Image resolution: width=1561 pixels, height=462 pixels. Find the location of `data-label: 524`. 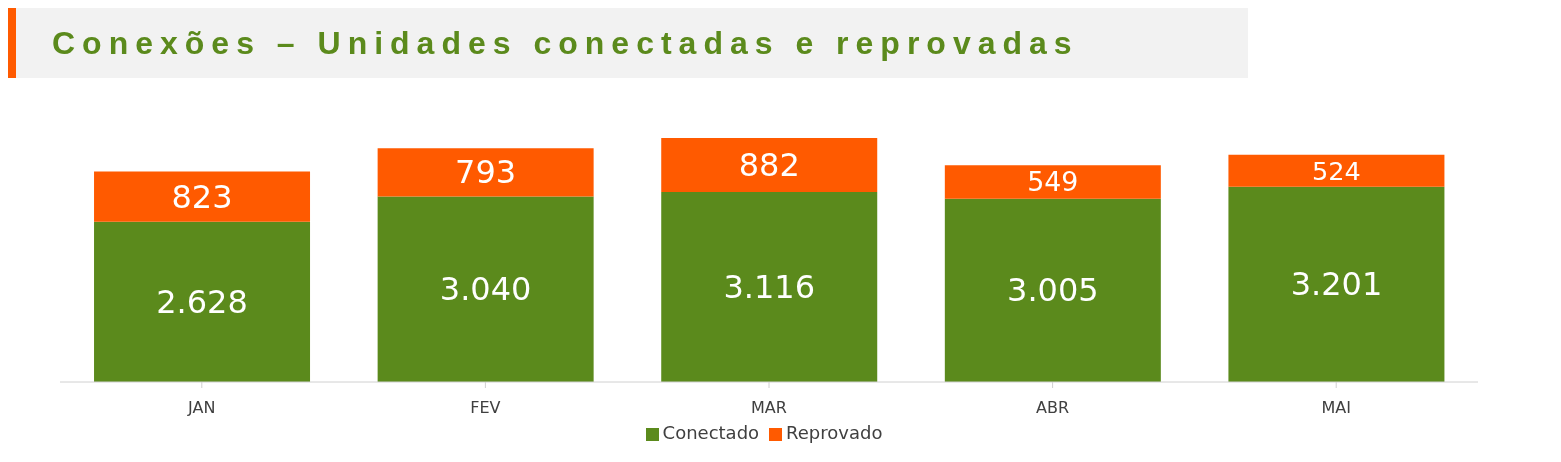

data-label: 524 is located at coordinates (1336, 170).